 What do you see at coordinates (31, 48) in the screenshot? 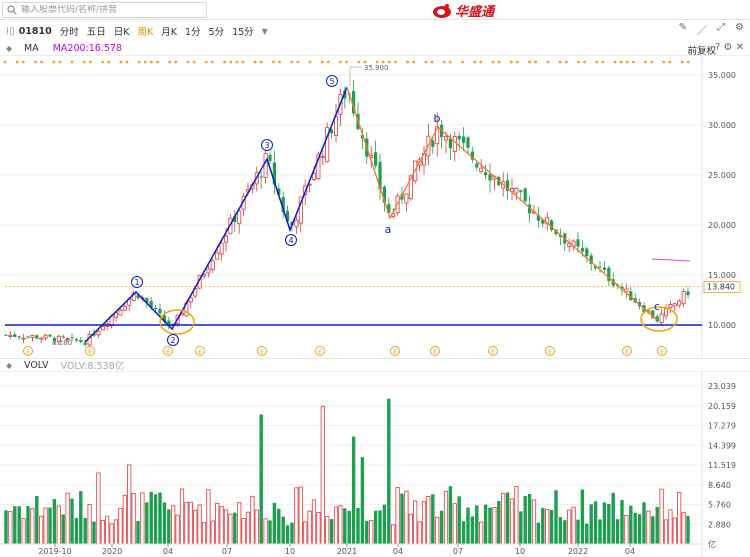
I see `ma-label: MA` at bounding box center [31, 48].